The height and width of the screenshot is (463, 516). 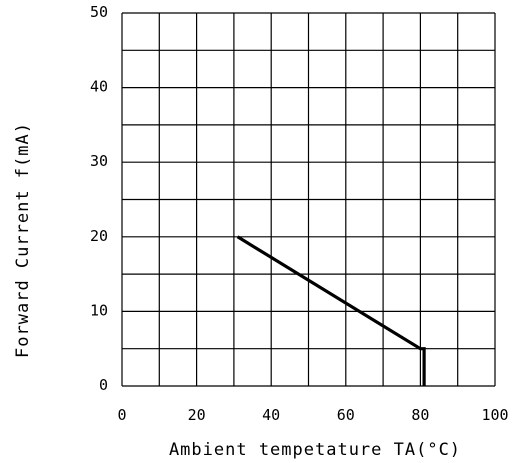 I want to click on series-layer, so click(x=331, y=310).